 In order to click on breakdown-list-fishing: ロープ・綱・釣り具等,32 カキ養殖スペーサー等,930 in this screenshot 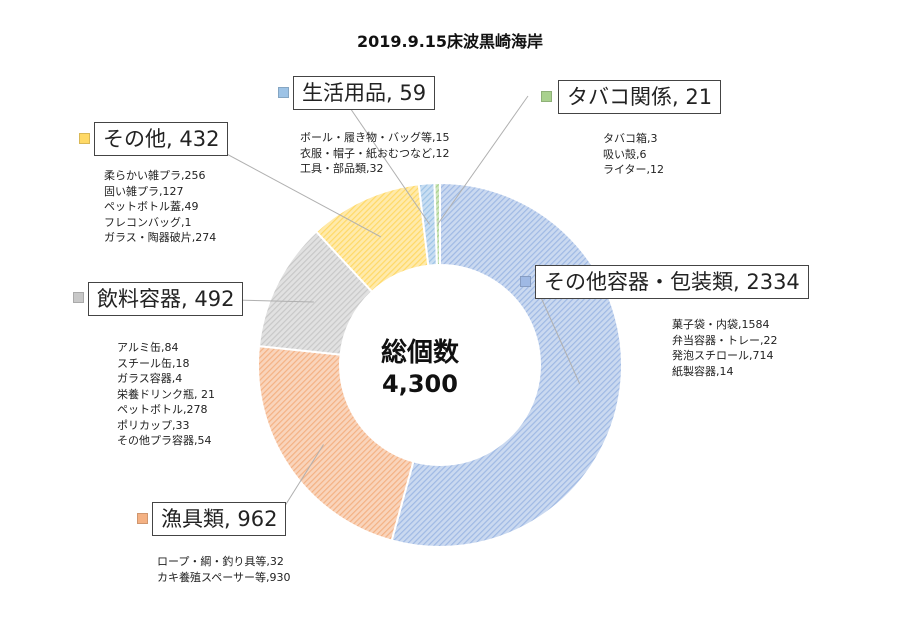, I will do `click(224, 569)`.